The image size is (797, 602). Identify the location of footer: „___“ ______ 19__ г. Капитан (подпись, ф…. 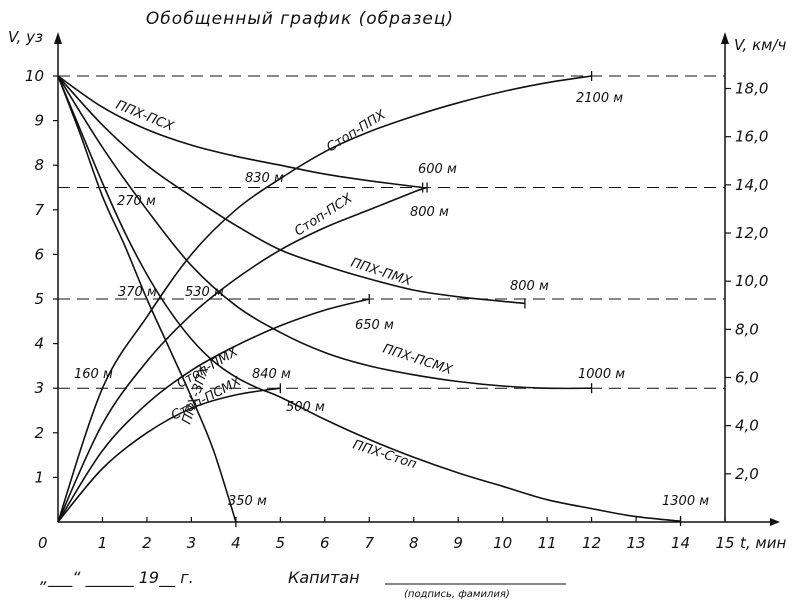
(303, 584).